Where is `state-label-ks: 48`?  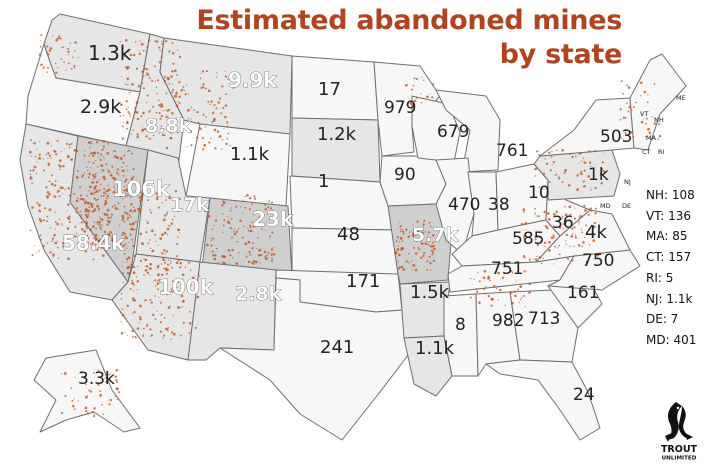 state-label-ks: 48 is located at coordinates (348, 234).